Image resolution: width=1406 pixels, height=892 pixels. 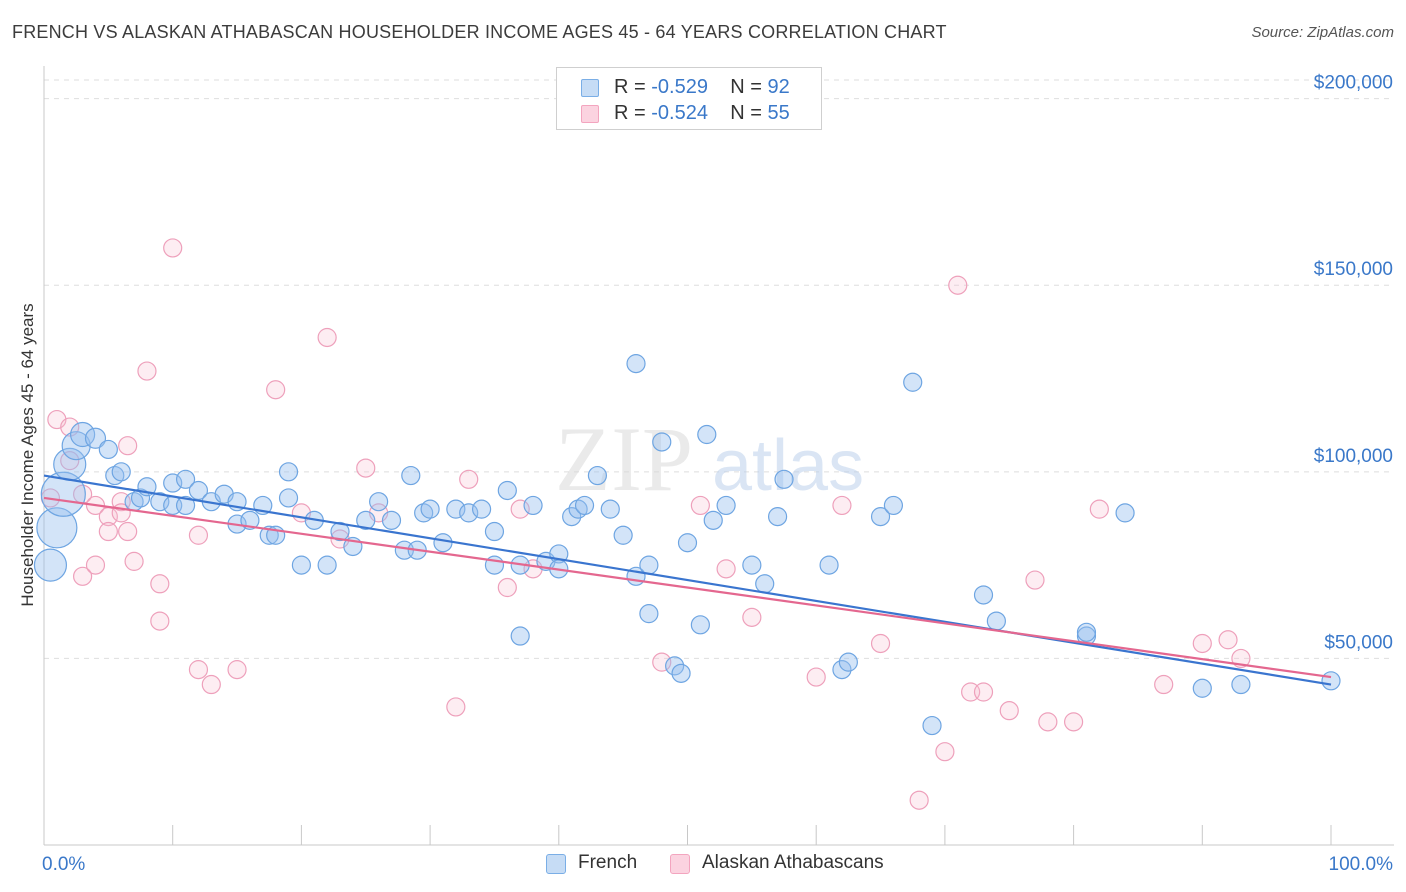 What do you see at coordinates (778, 113) in the screenshot?
I see `legend-alaskan-n: 55` at bounding box center [778, 113].